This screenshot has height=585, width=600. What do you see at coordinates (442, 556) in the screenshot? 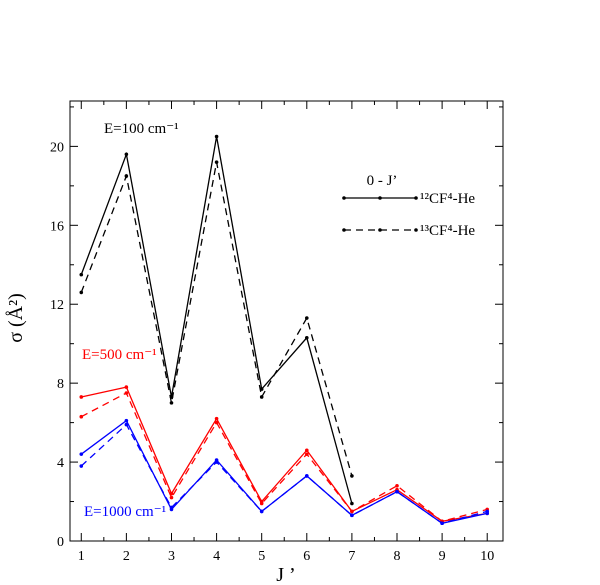
I see `x-tick-label: 9` at bounding box center [442, 556].